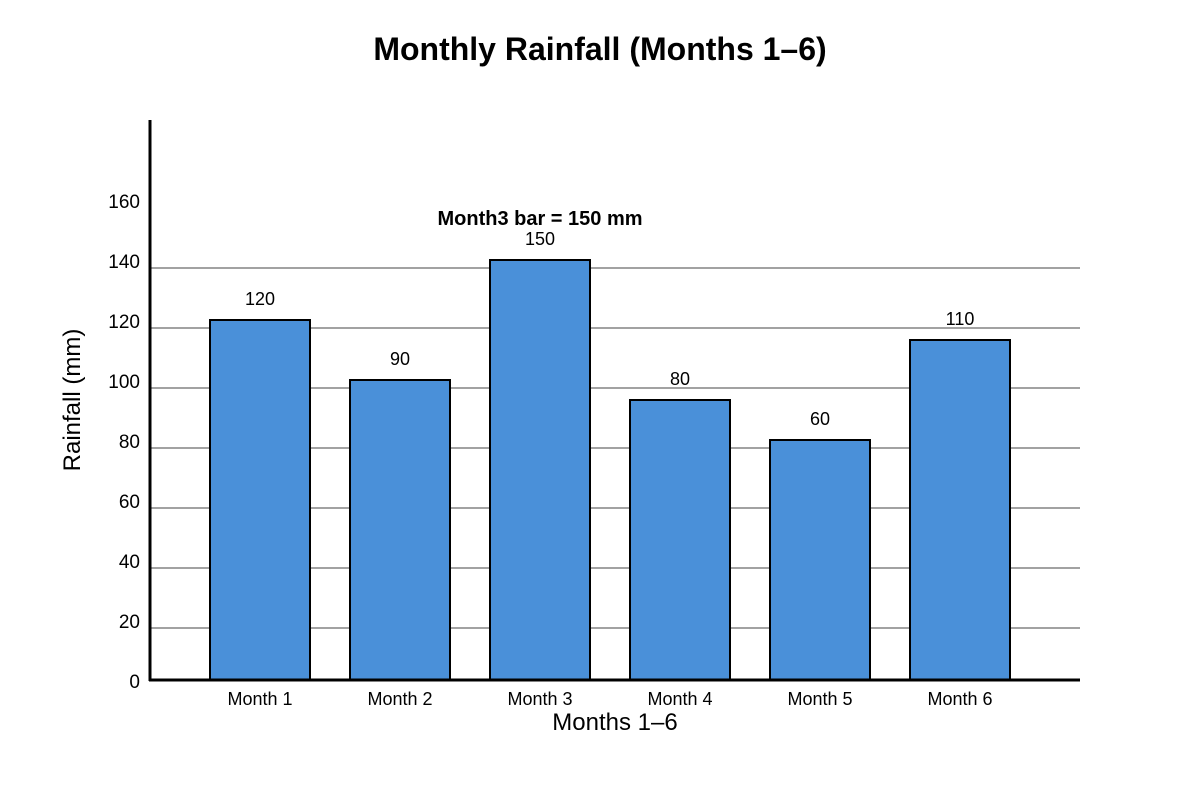  I want to click on y-axis-label: Rainfall (mm), so click(72, 400).